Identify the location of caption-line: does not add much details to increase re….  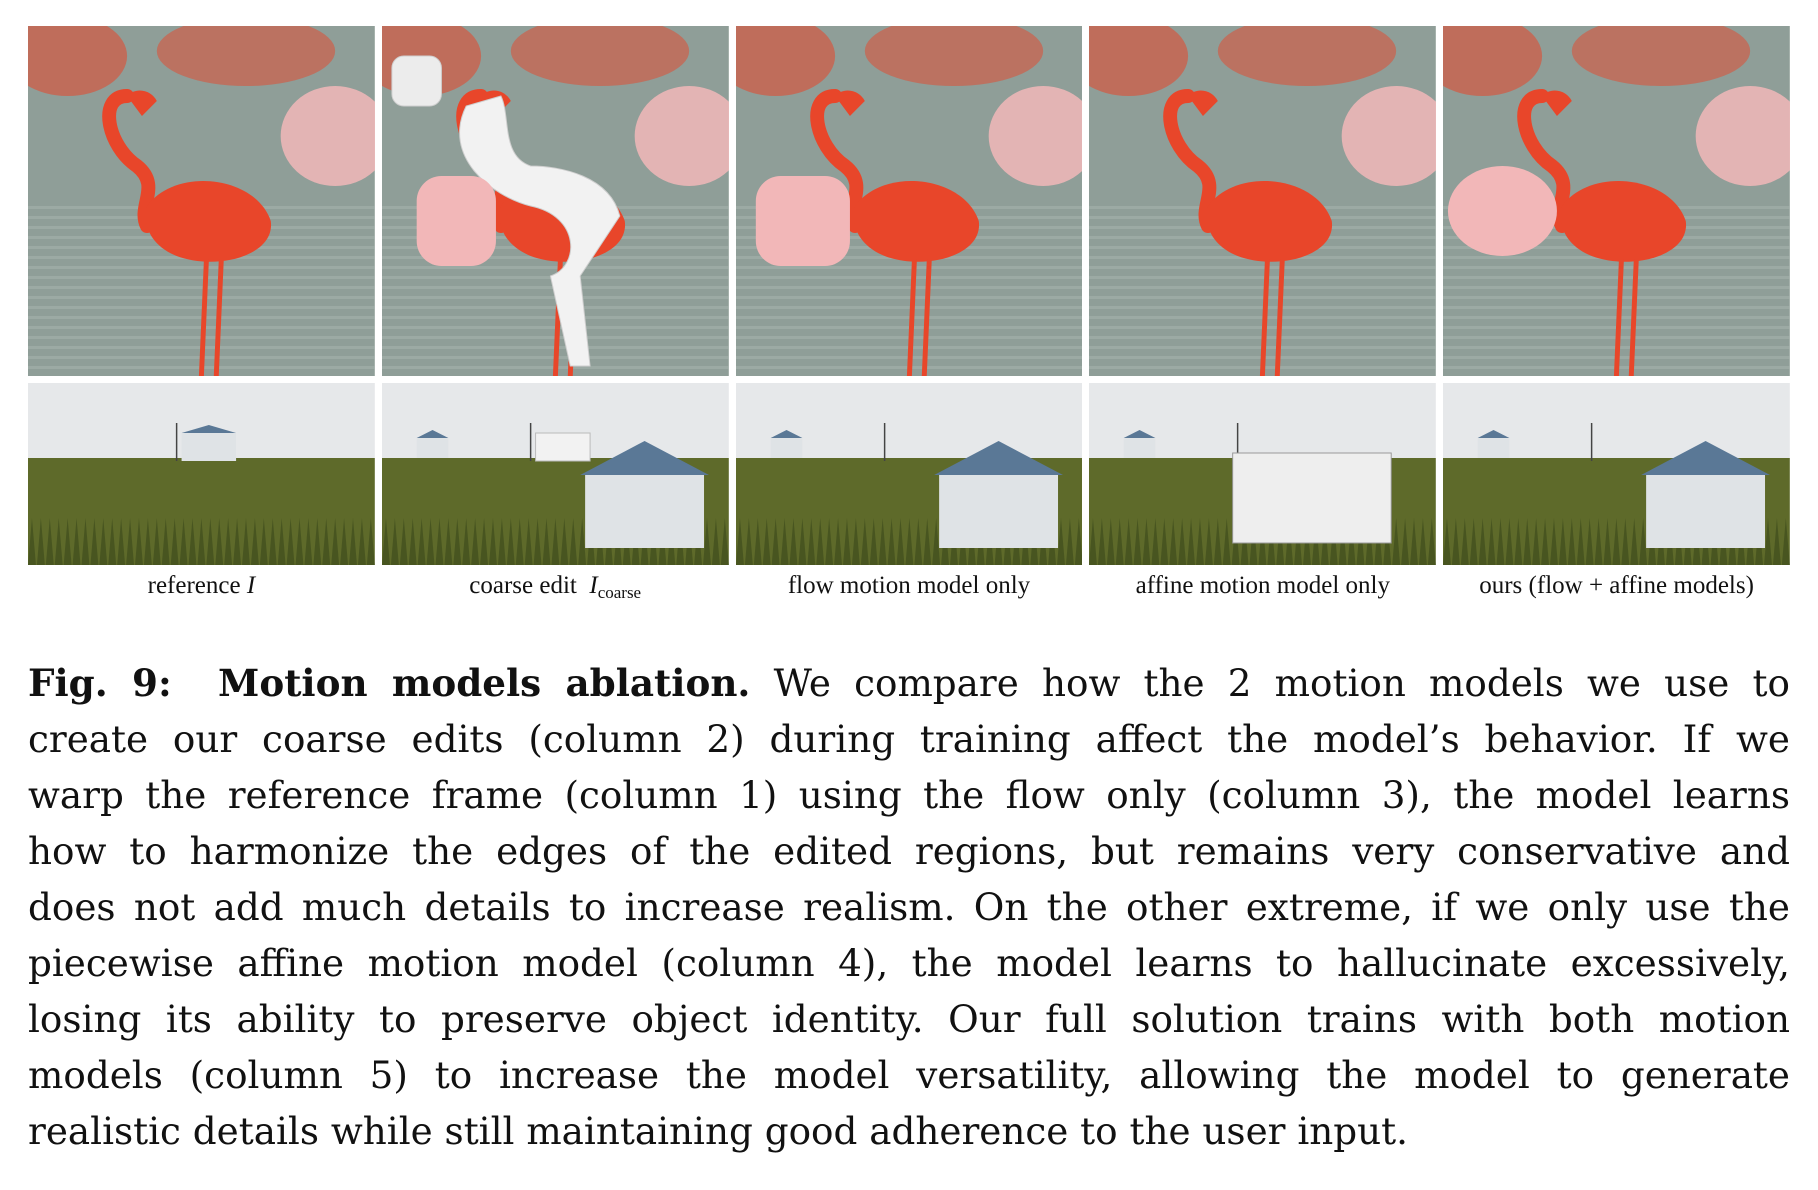
(909, 907).